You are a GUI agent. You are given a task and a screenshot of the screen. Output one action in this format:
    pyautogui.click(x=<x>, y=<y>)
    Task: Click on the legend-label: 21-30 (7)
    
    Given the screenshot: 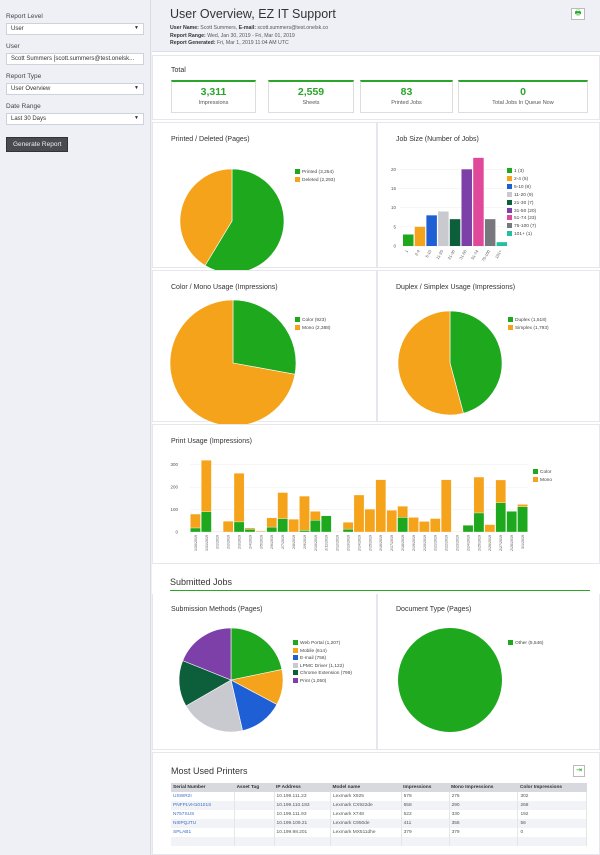 What is the action you would take?
    pyautogui.click(x=524, y=203)
    